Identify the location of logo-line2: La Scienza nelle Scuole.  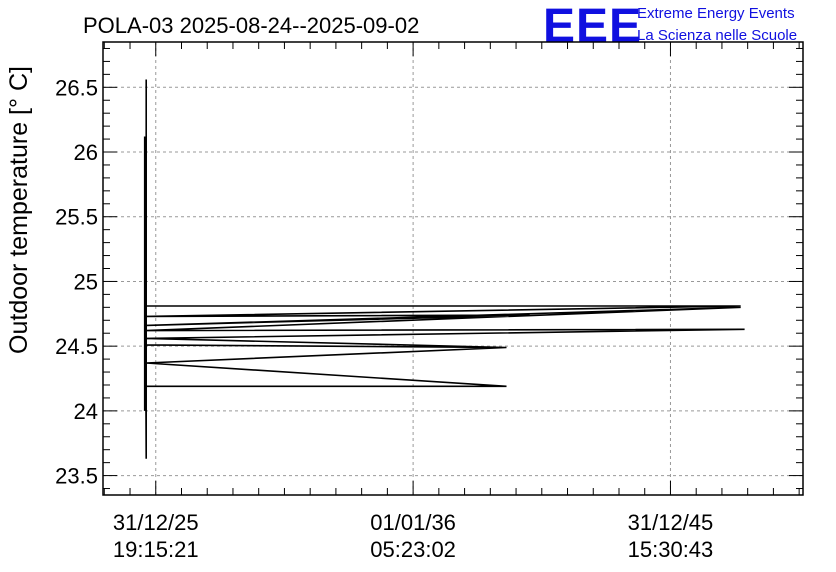
(717, 35).